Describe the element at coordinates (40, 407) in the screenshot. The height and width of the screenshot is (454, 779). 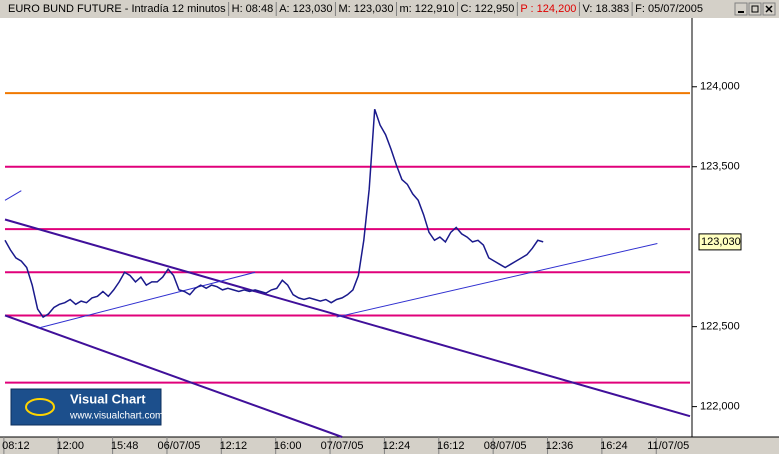
I see `logo-icon` at that location.